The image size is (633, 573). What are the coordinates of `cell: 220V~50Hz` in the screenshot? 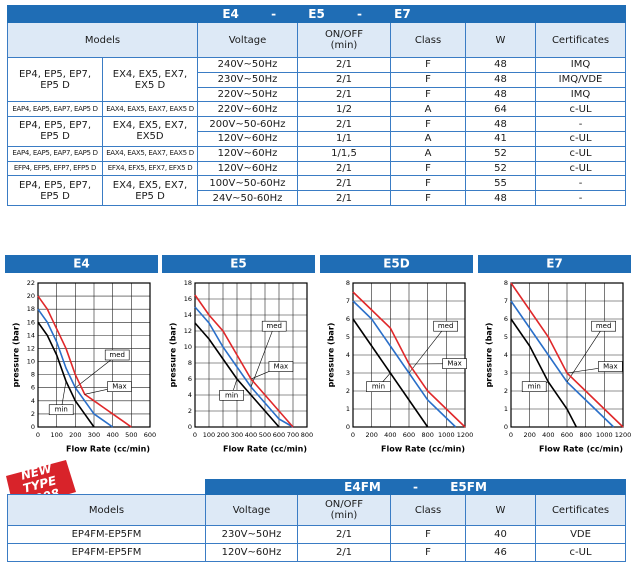 It's located at (247, 94).